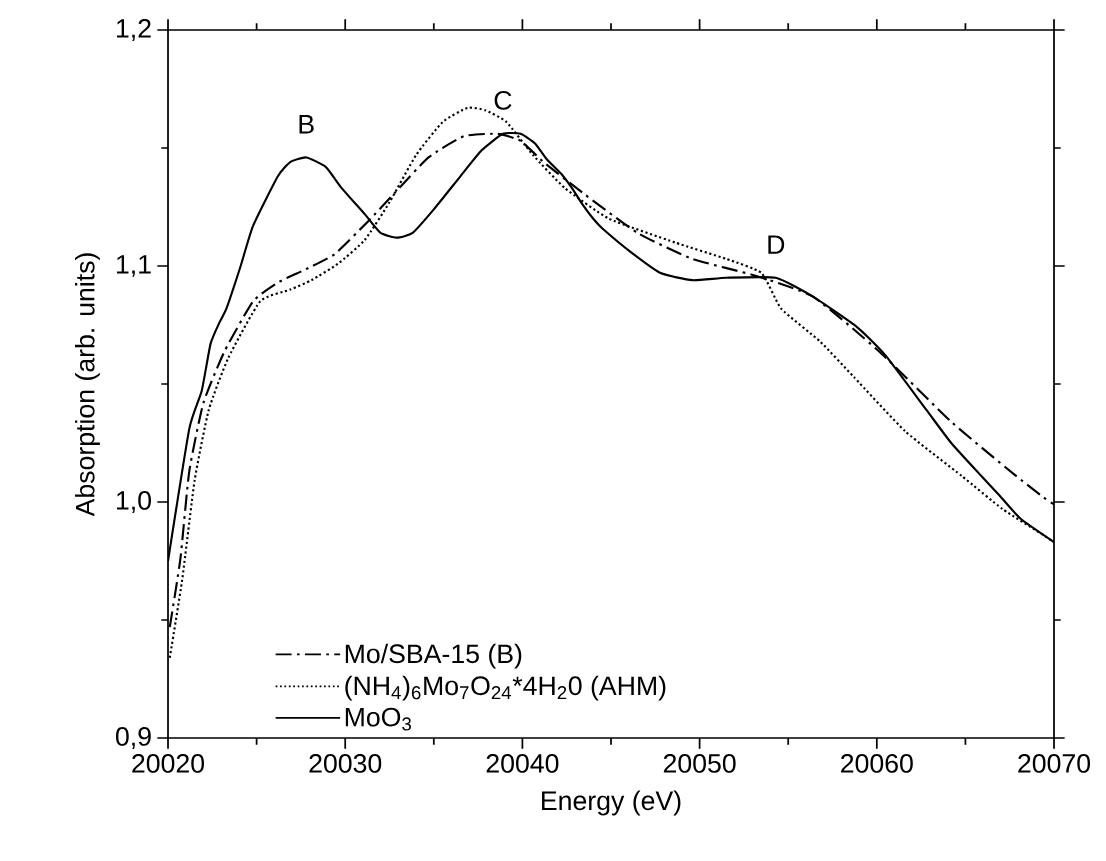  What do you see at coordinates (133, 502) in the screenshot?
I see `y-tick-label: 1,0` at bounding box center [133, 502].